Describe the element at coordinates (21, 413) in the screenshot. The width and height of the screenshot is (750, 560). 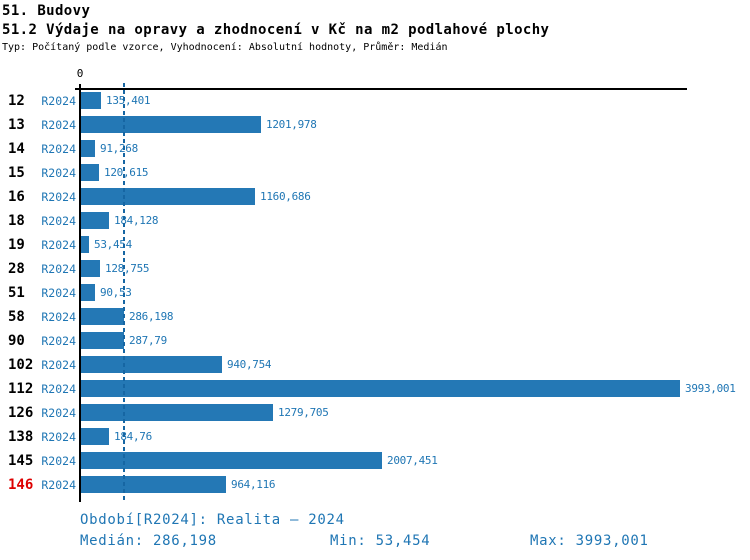
I see `row-category-label: 126` at that location.